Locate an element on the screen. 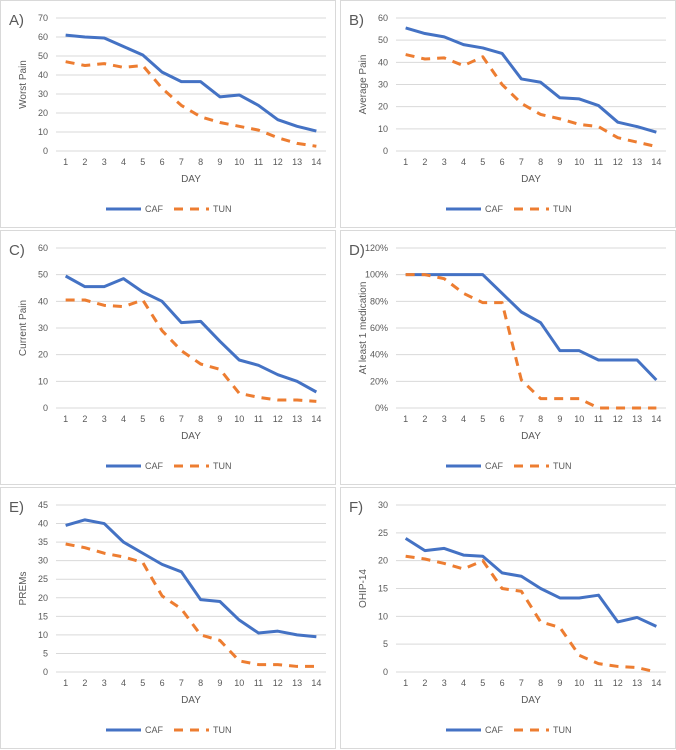 This screenshot has height=750, width=676. y-axis-title: Worst Pain is located at coordinates (23, 84).